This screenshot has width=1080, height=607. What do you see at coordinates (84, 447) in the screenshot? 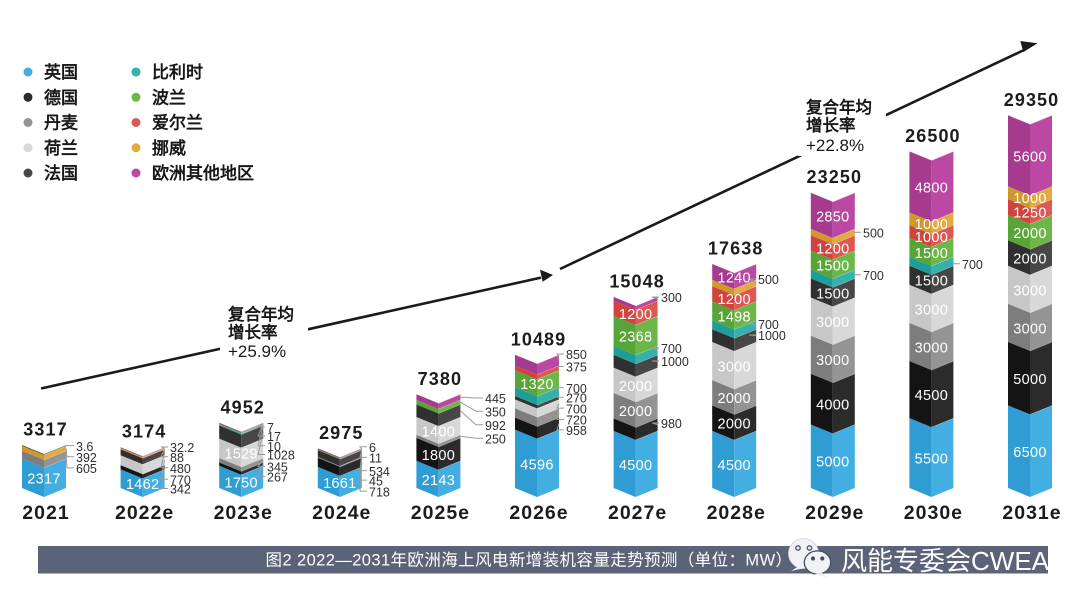
I see `svg-text: 3.6` at bounding box center [84, 447].